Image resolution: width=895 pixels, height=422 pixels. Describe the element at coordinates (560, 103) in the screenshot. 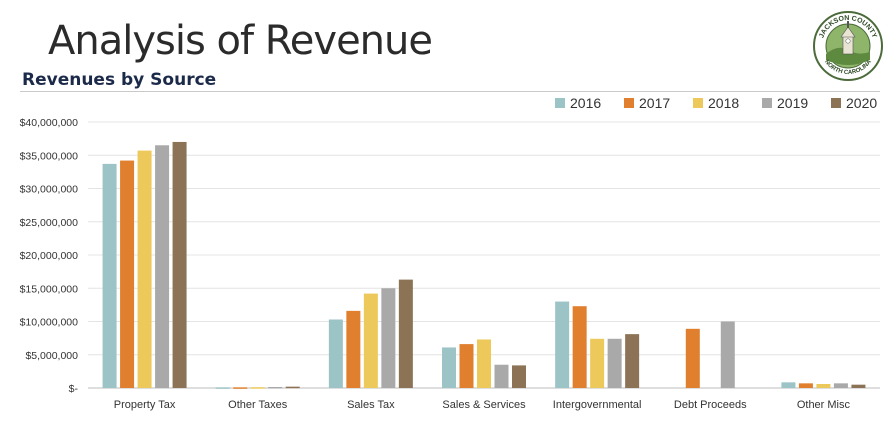

I see `legend-swatch-2016` at that location.